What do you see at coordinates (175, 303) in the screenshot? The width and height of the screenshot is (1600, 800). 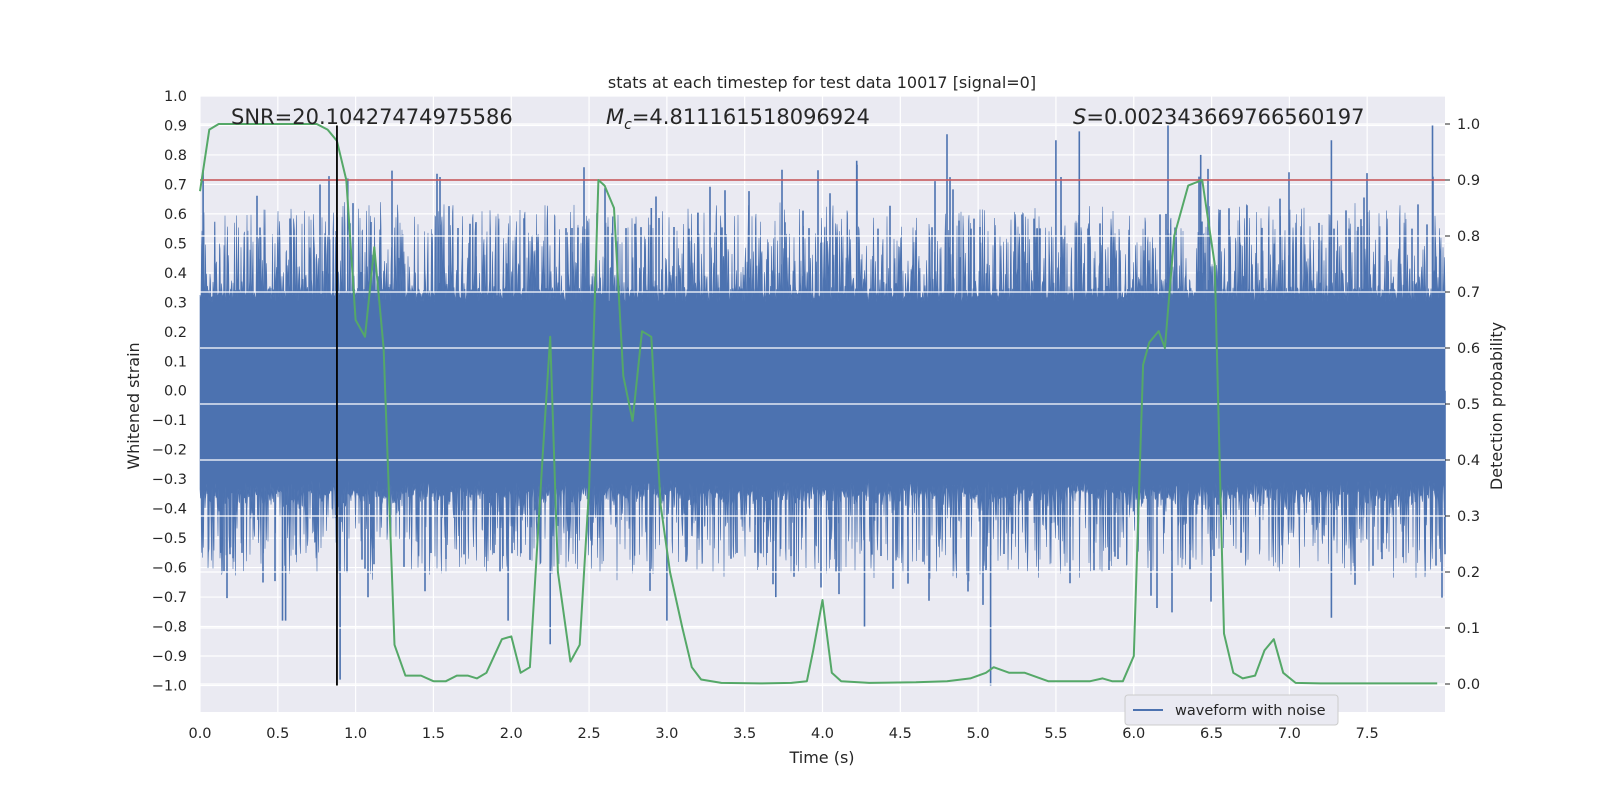 I see `left-y-tick-label: 0.3` at bounding box center [175, 303].